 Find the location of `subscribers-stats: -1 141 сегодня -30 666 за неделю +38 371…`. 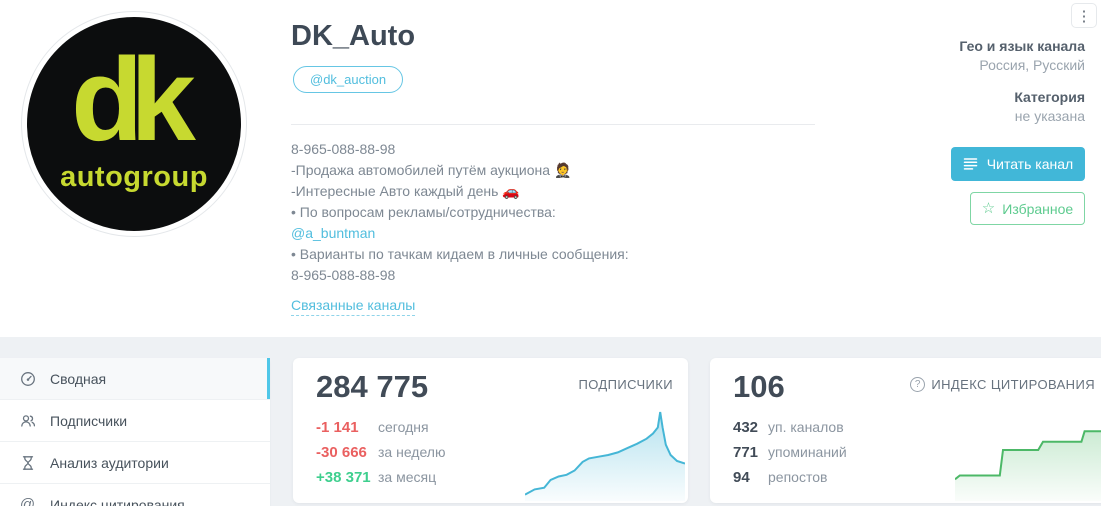

subscribers-stats: -1 141 сегодня -30 666 за неделю +38 371… is located at coordinates (380, 456).